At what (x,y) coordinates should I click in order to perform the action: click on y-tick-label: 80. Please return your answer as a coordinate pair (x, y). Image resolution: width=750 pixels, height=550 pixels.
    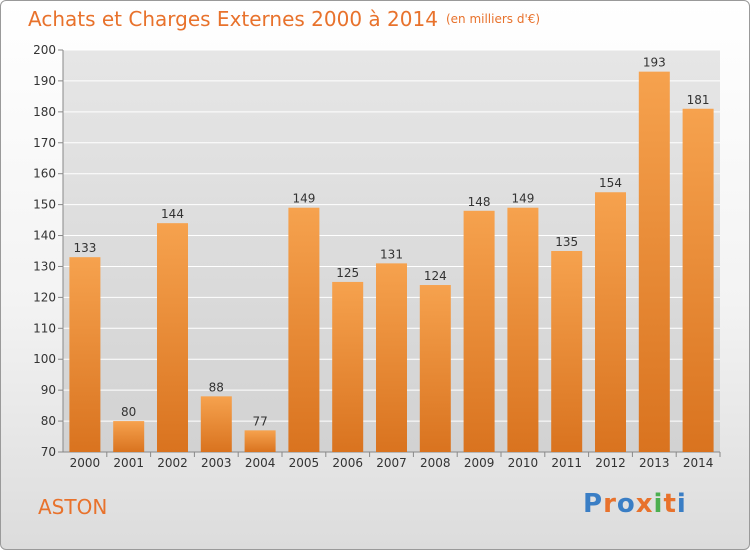
    Looking at the image, I should click on (48, 421).